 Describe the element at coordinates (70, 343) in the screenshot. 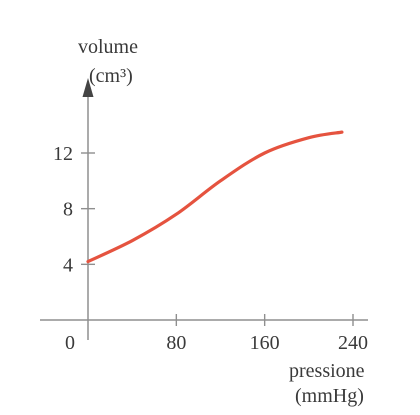

I see `x-tick-label-0: 0` at that location.